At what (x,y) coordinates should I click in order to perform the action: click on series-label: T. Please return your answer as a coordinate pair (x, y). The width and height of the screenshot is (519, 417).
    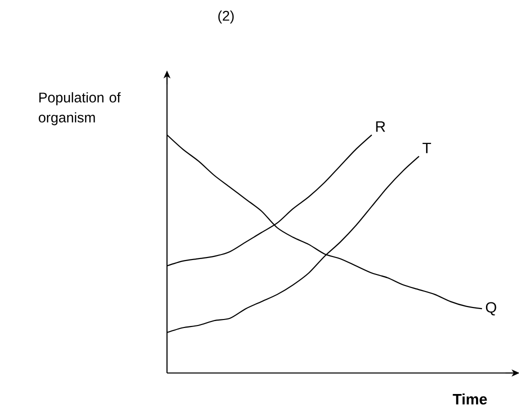
    Looking at the image, I should click on (427, 148).